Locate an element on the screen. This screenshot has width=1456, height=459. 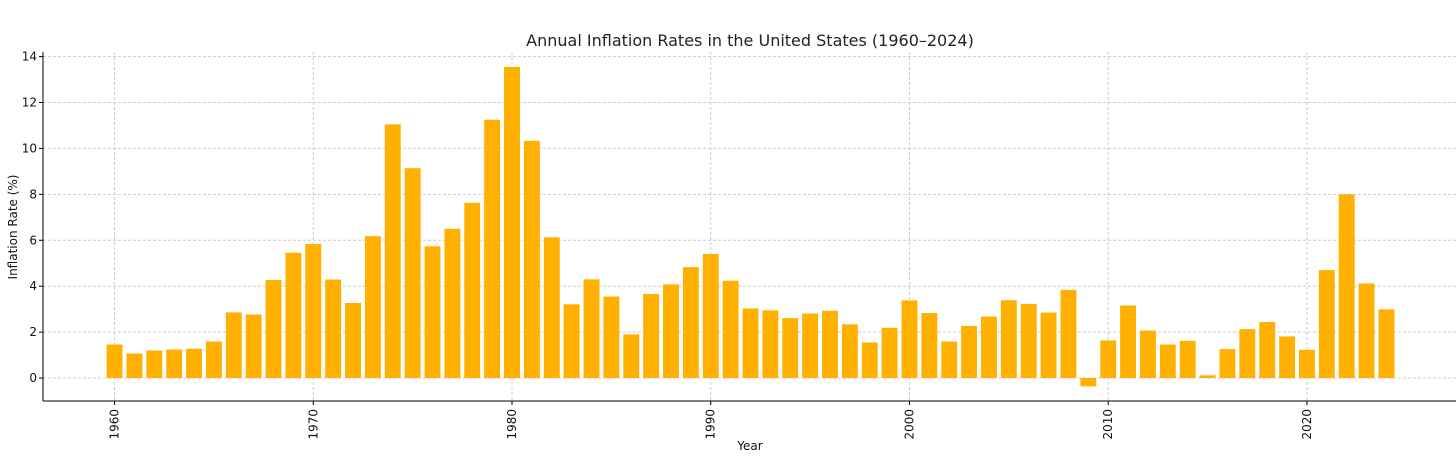
bar-2008 is located at coordinates (1068, 334).